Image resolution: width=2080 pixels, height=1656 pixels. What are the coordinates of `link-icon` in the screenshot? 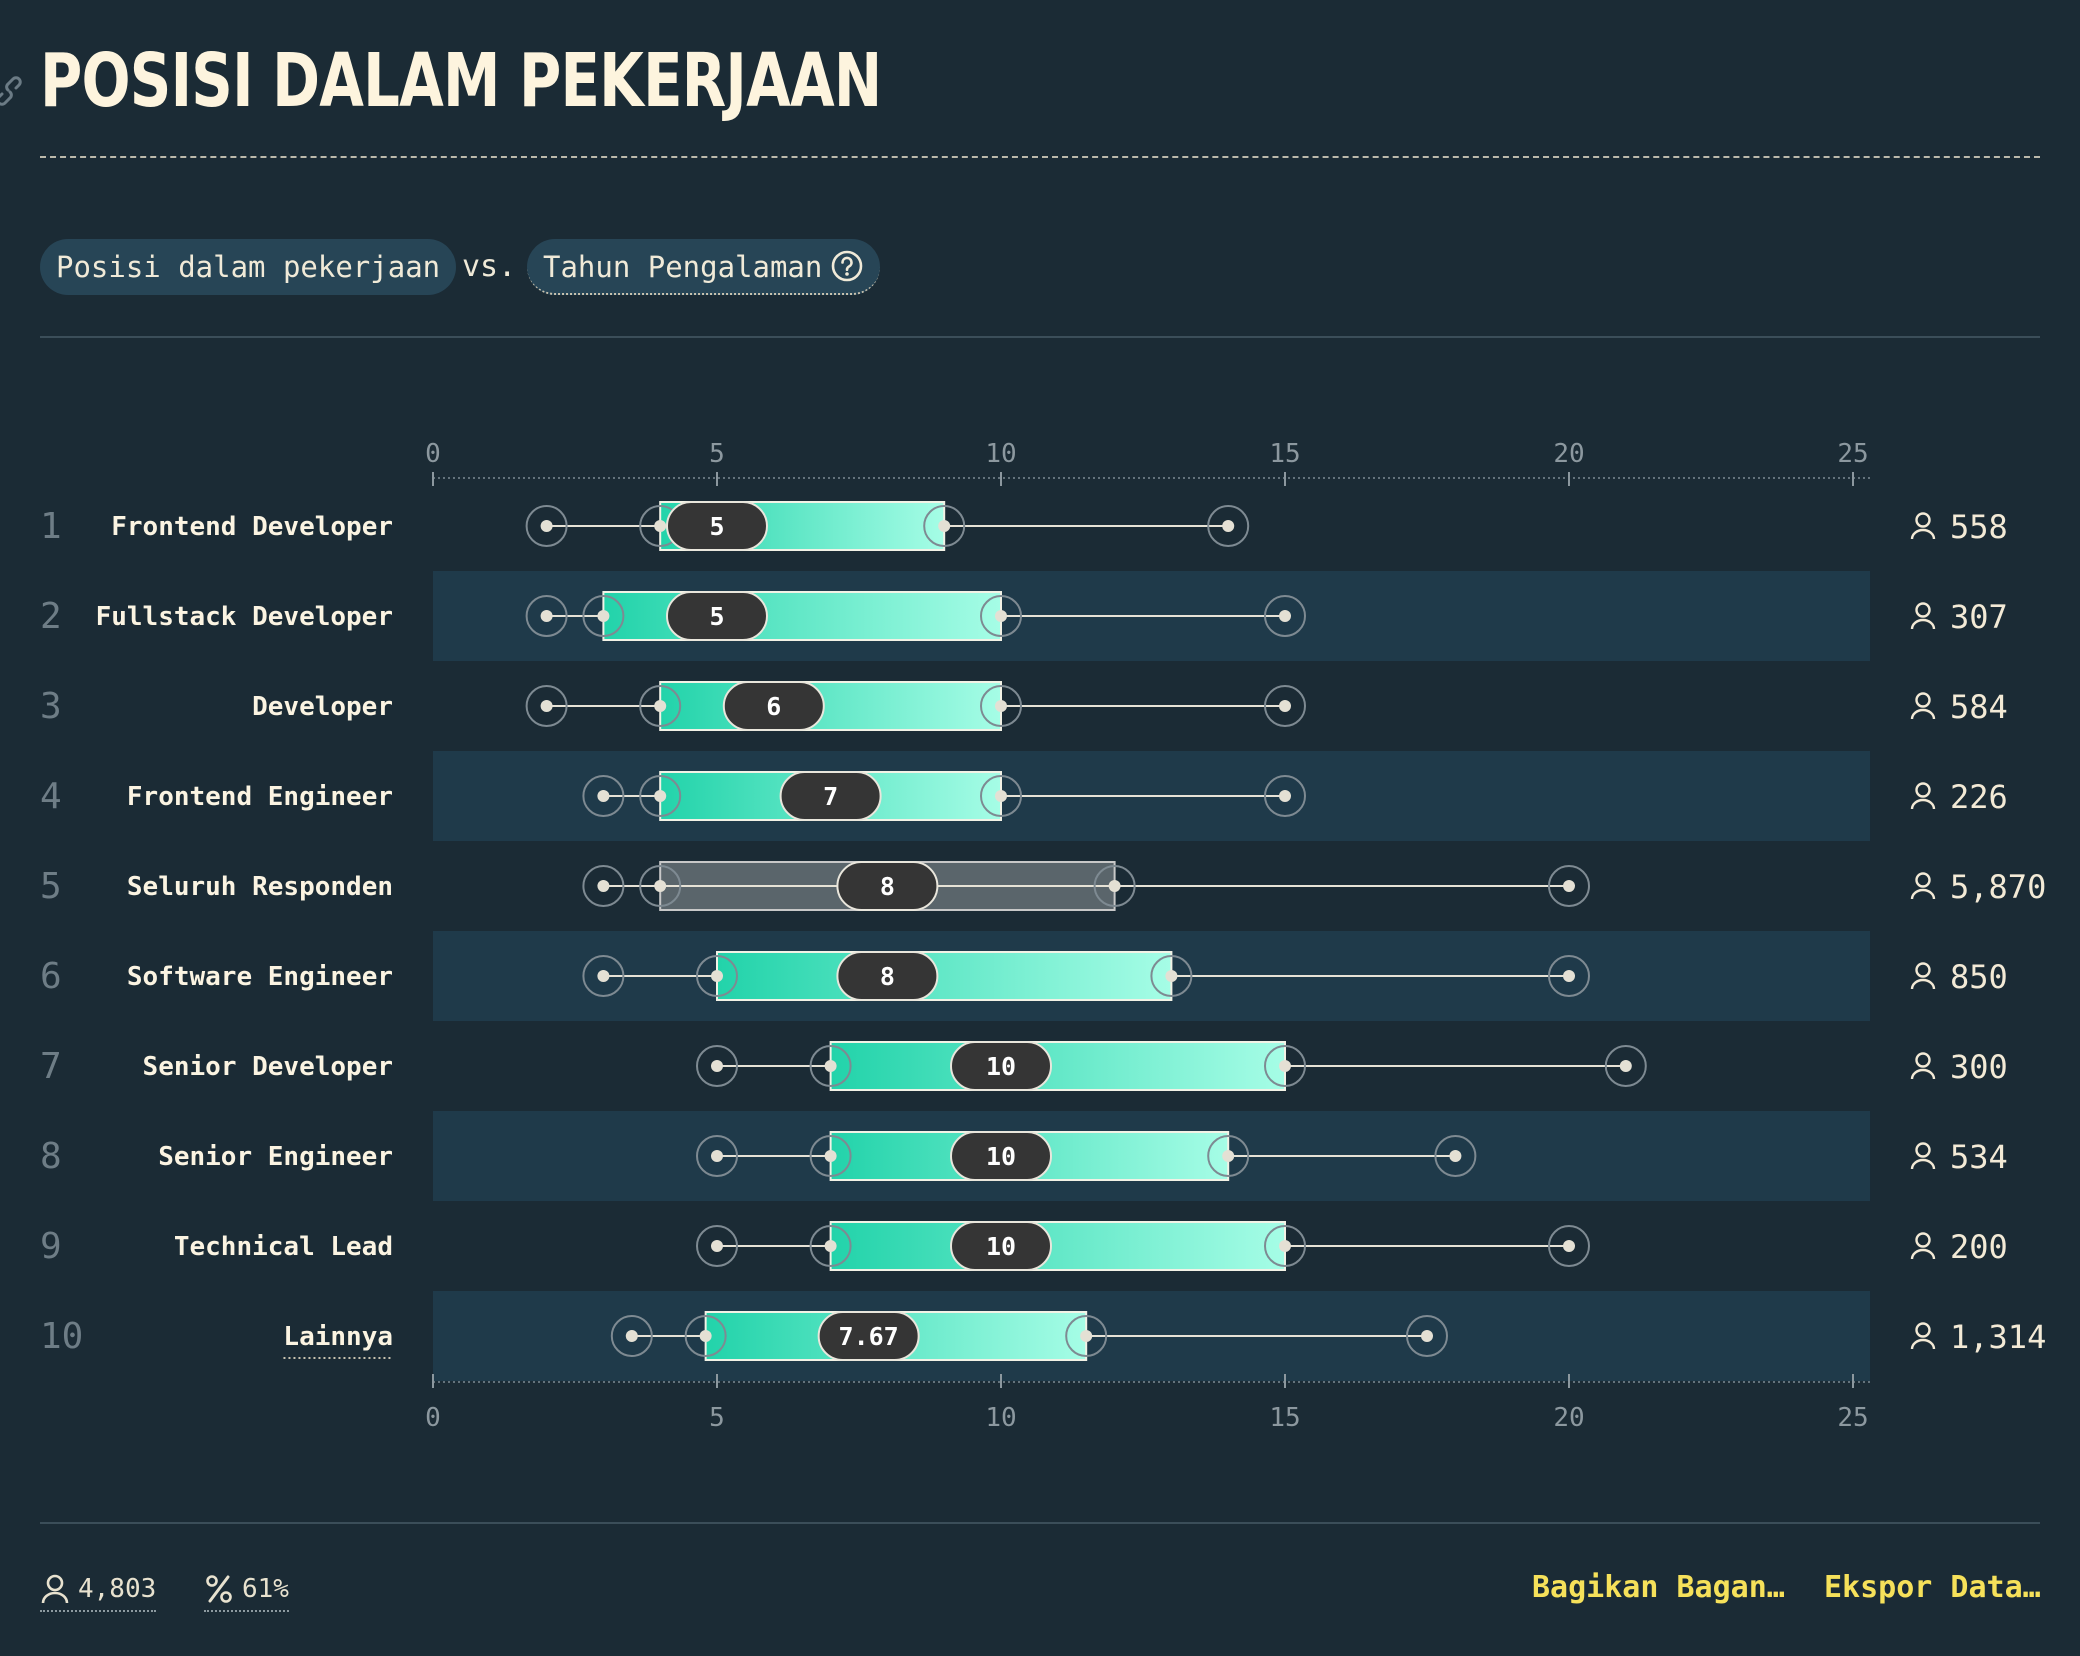 It's located at (12, 91).